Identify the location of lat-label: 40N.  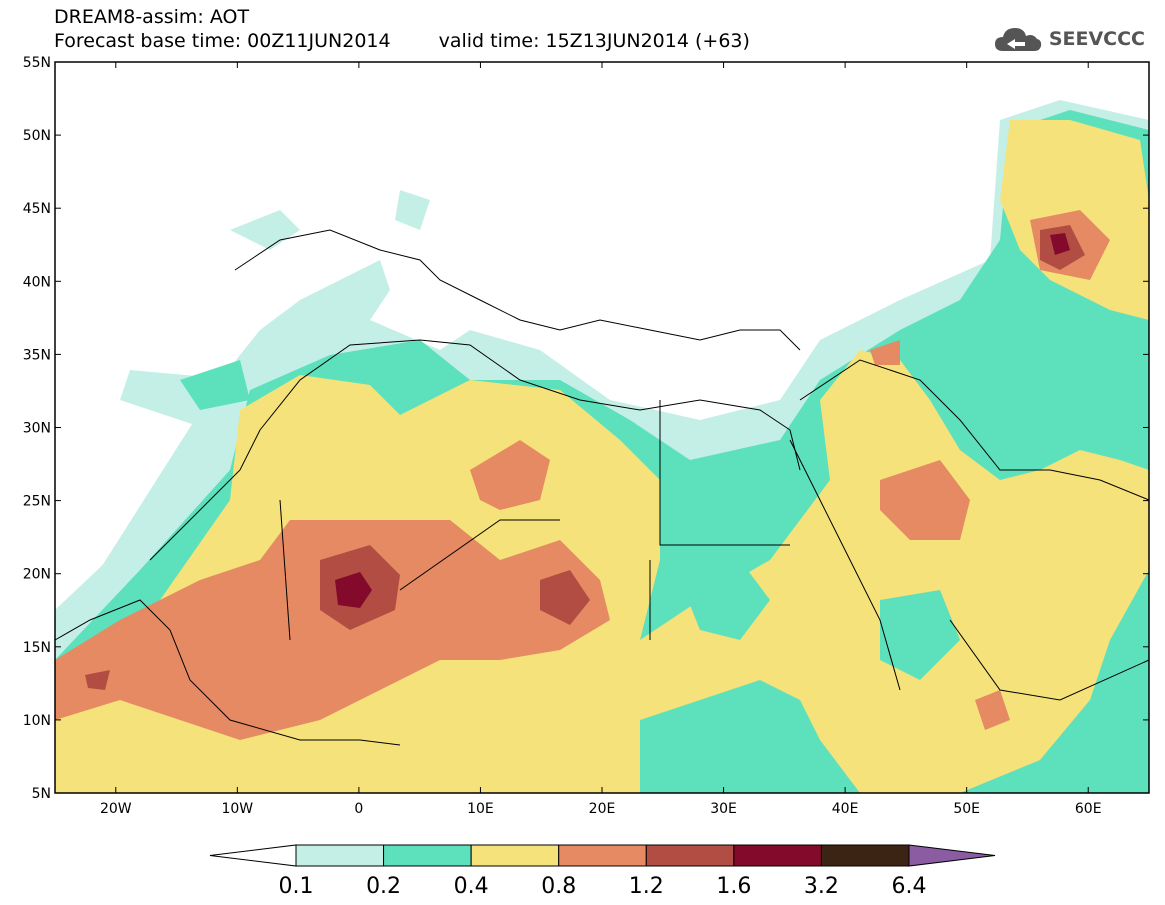
(37, 282).